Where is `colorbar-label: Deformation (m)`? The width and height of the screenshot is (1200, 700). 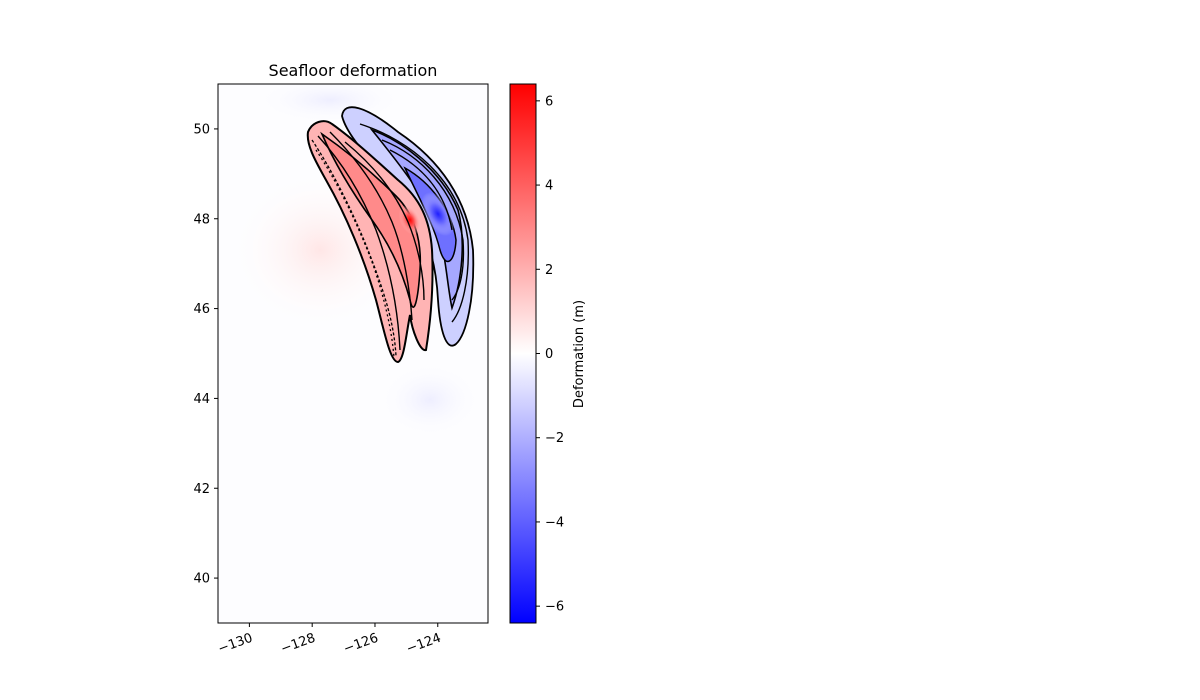 colorbar-label: Deformation (m) is located at coordinates (579, 354).